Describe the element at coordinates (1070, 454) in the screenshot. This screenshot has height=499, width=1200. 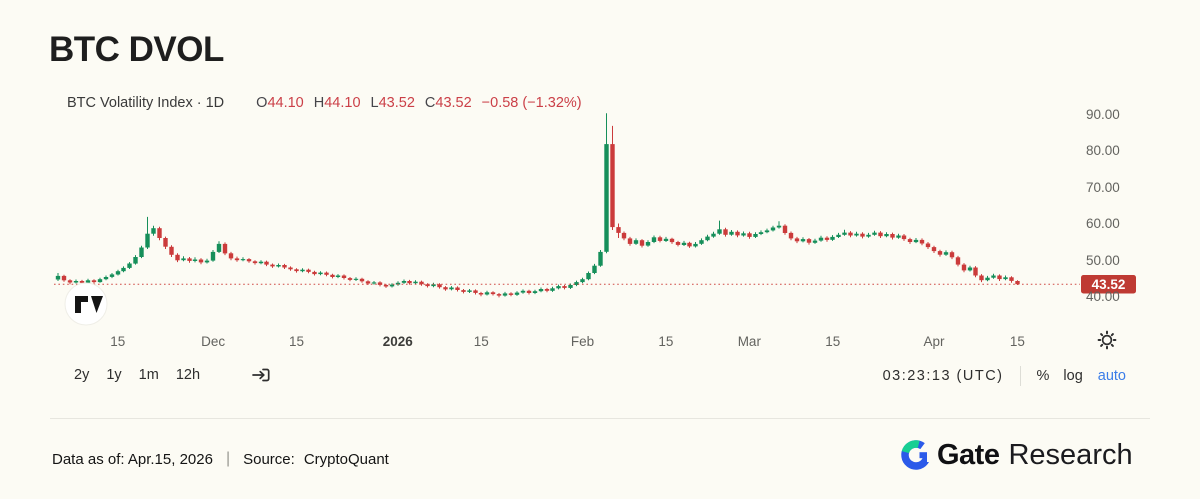
I see `brand-research-text: Research` at that location.